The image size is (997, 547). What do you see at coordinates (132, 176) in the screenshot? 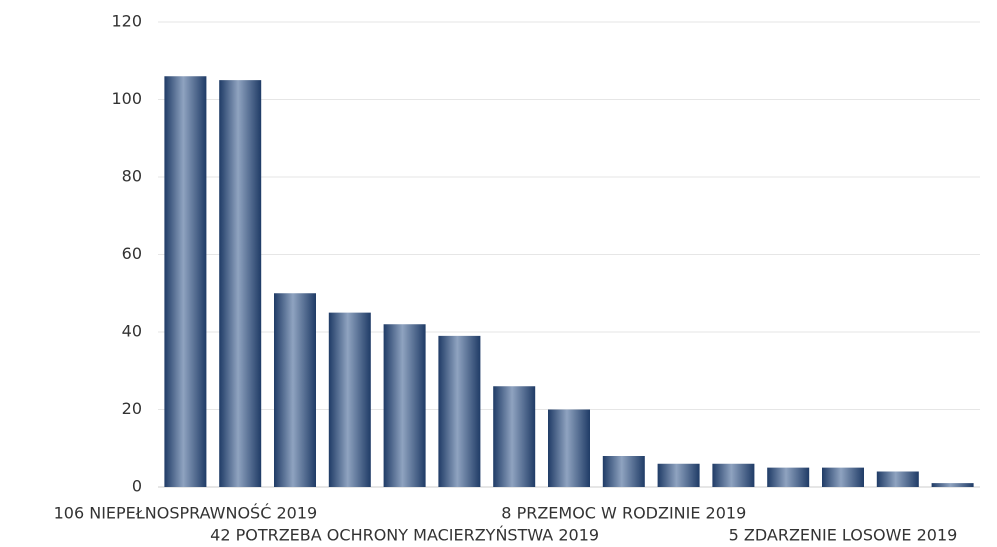
I see `y-tick-label: 80` at bounding box center [132, 176].